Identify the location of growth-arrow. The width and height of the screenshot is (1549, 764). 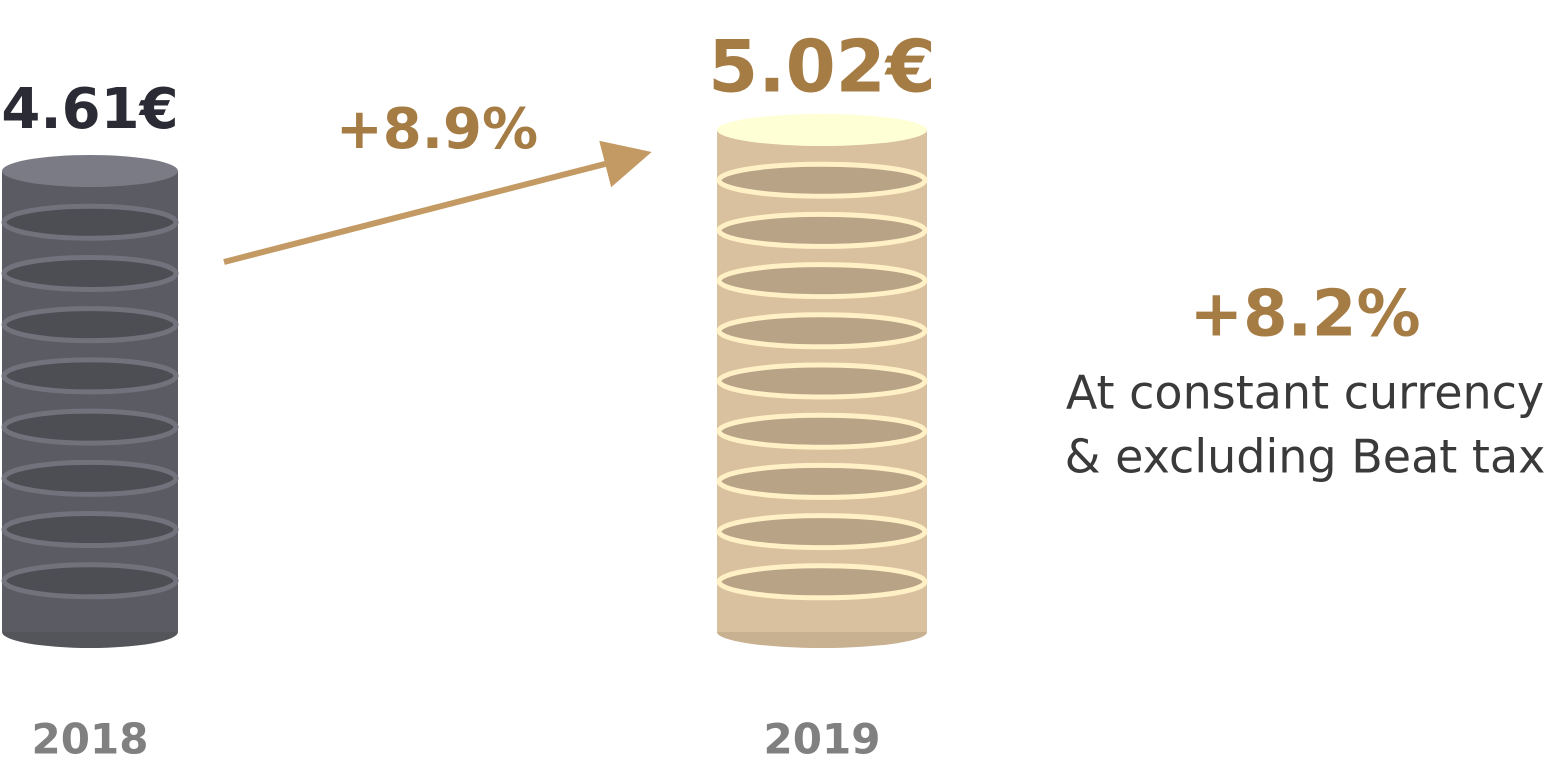
(437, 202).